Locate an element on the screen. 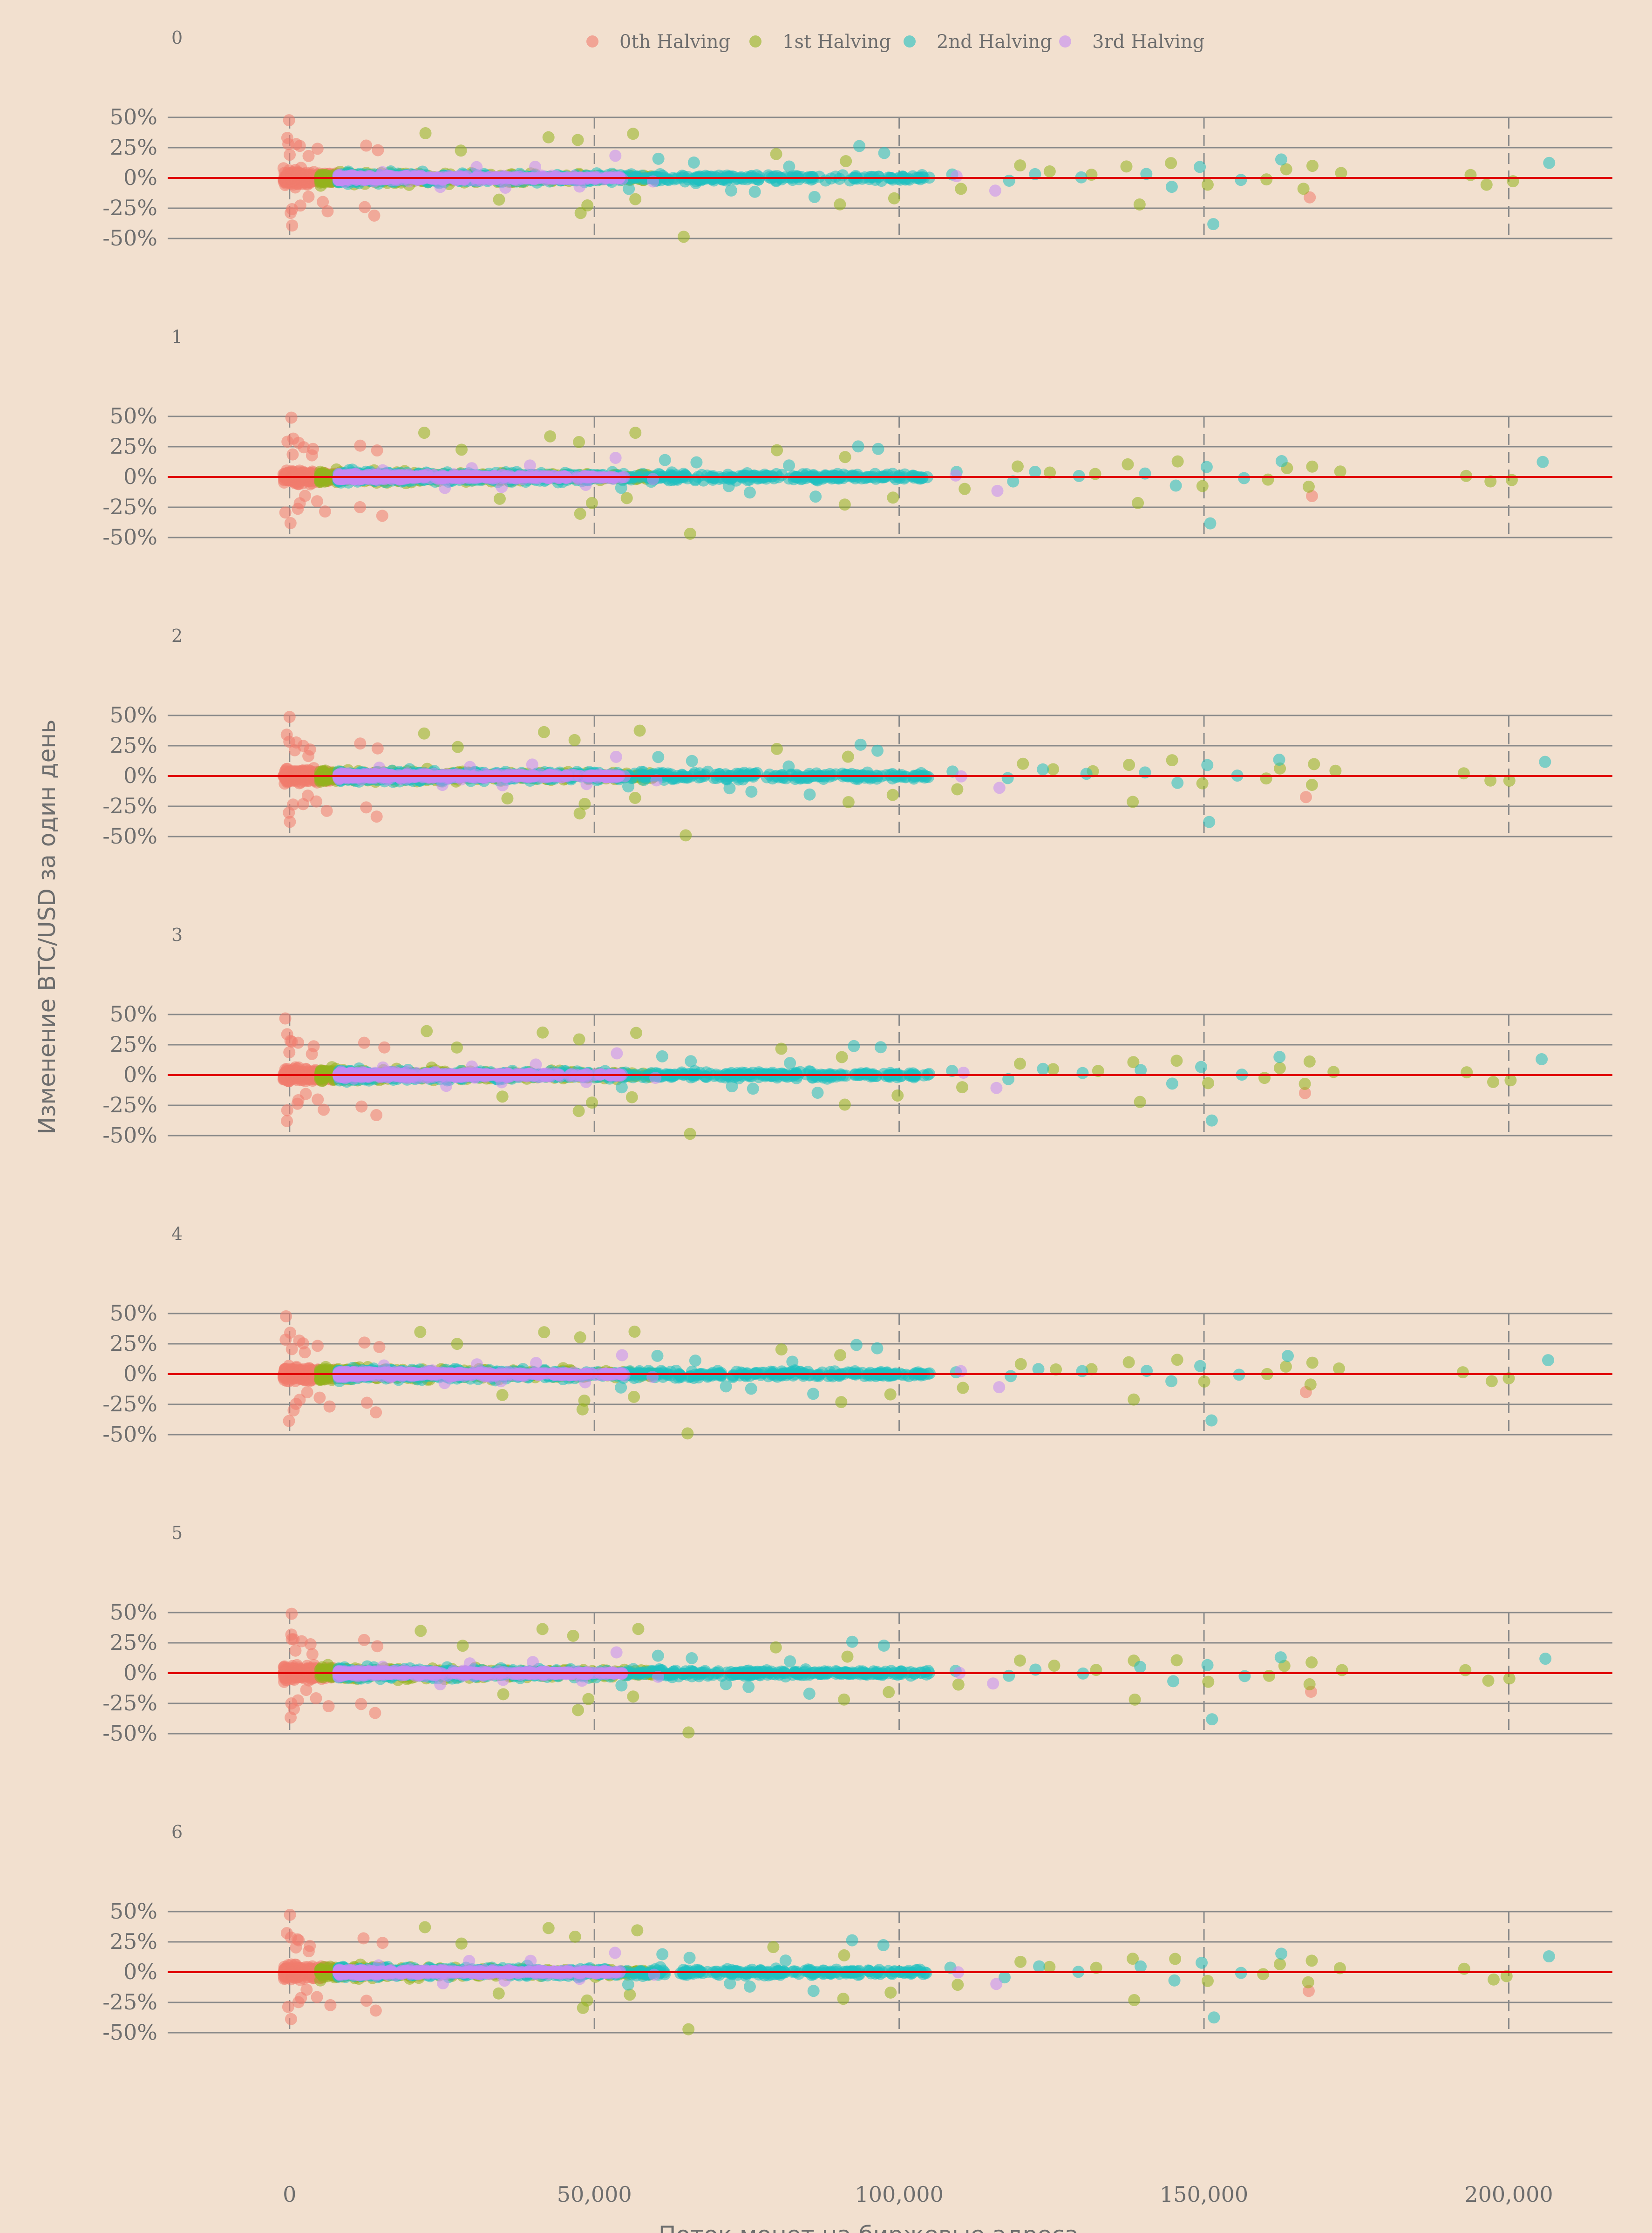 The height and width of the screenshot is (2233, 1652). facet-label: 1 is located at coordinates (177, 337).